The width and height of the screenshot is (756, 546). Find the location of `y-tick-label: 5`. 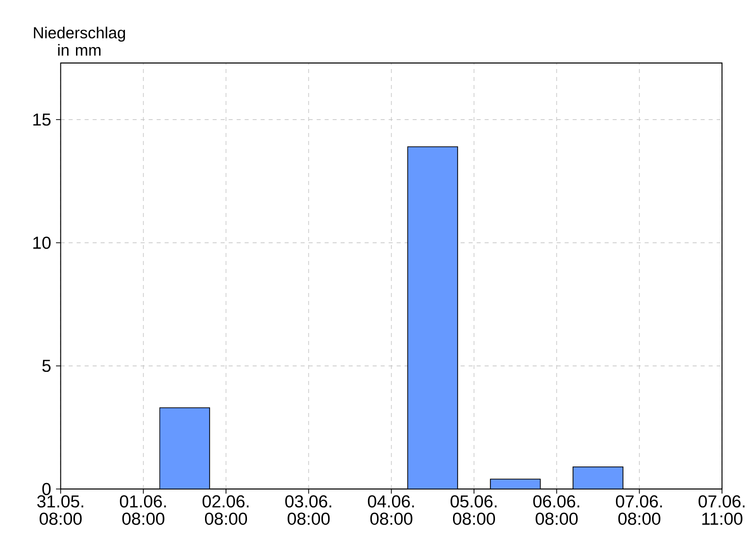

y-tick-label: 5 is located at coordinates (46, 366).